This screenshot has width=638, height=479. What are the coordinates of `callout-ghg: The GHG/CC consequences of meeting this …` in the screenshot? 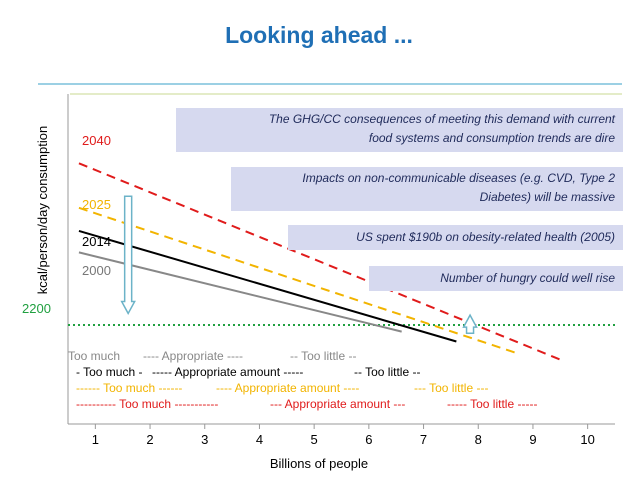 It's located at (399, 130).